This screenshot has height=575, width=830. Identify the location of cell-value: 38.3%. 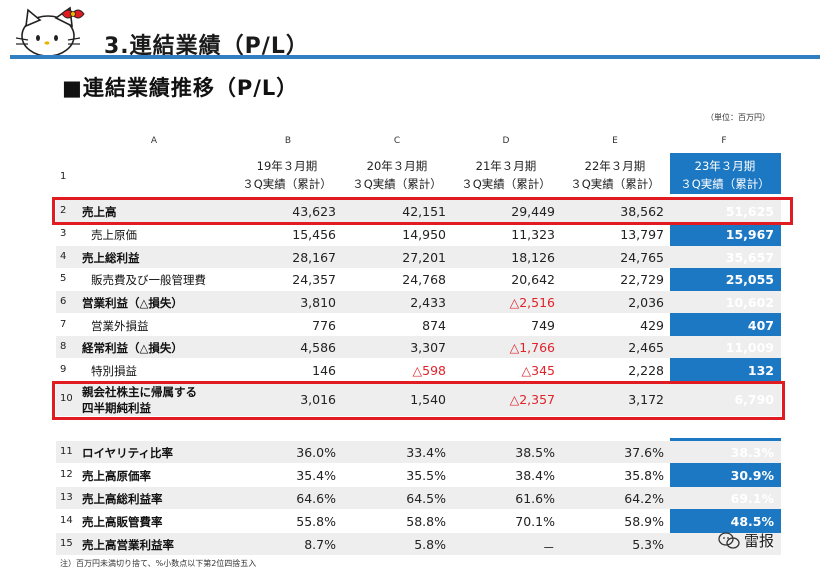
(752, 452).